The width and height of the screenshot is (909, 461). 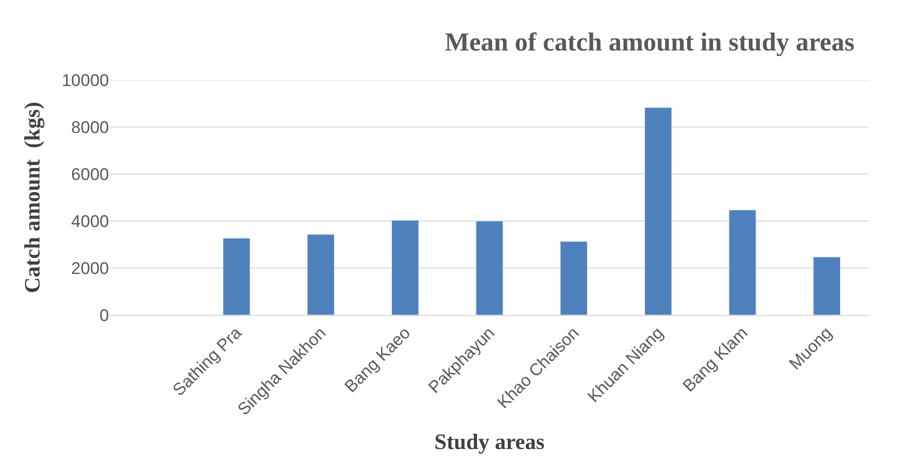 I want to click on y-tick-label: 8000, so click(x=90, y=127).